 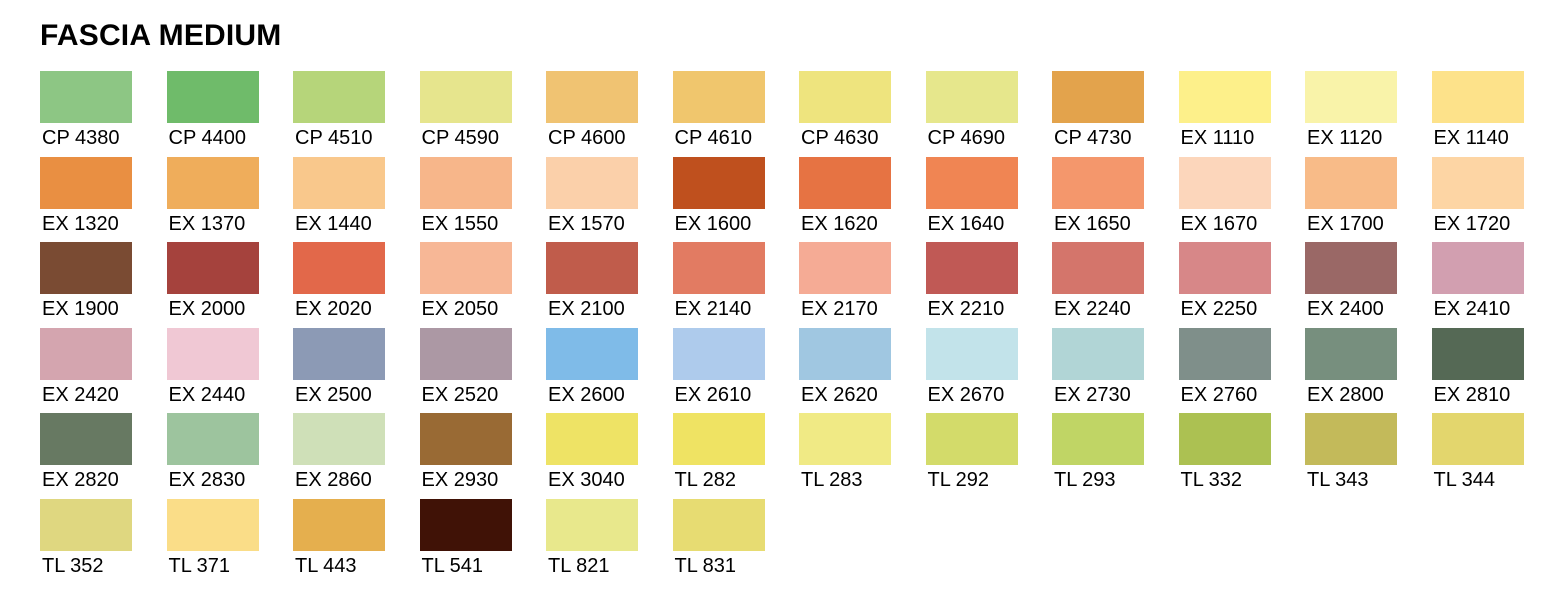 What do you see at coordinates (333, 309) in the screenshot?
I see `color-code-label: EX 2020` at bounding box center [333, 309].